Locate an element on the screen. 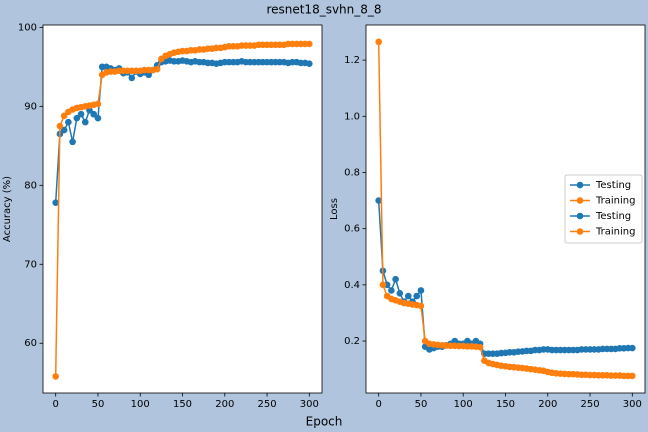 The image size is (648, 432). x-axis-label: Epoch is located at coordinates (324, 422).